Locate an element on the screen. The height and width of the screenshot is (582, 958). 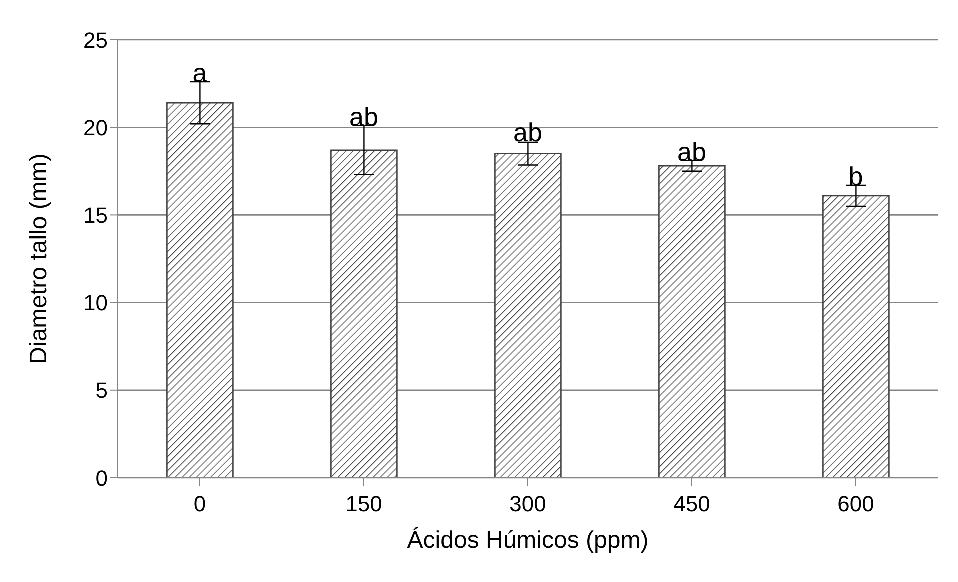
y-tick-label: 15 is located at coordinates (96, 215).